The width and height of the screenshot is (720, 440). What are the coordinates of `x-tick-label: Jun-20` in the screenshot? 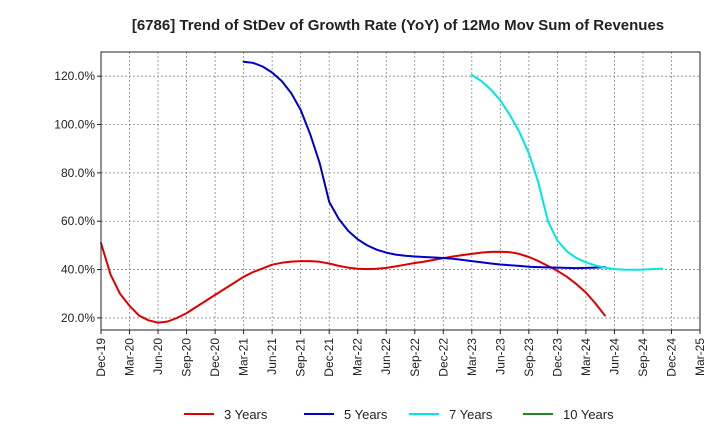 It's located at (158, 356).